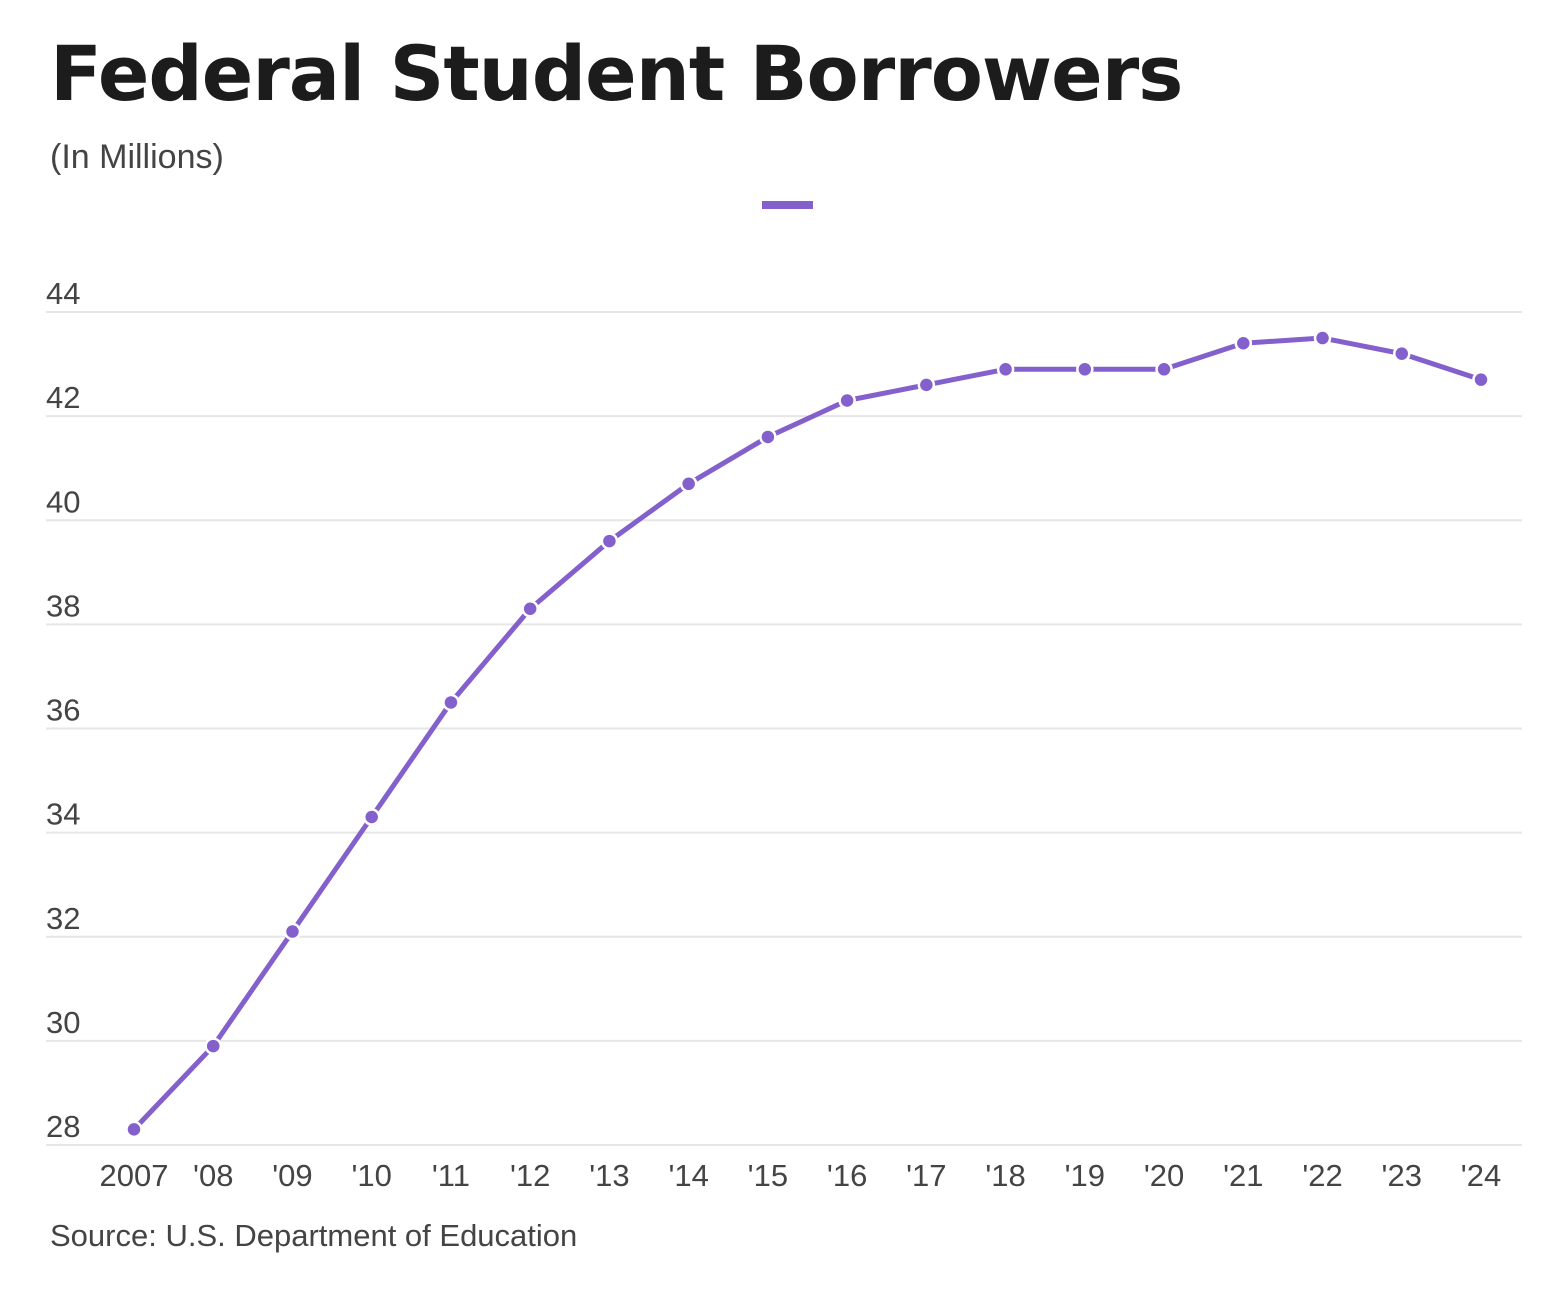  What do you see at coordinates (372, 1175) in the screenshot?
I see `x-tick-label: '10` at bounding box center [372, 1175].